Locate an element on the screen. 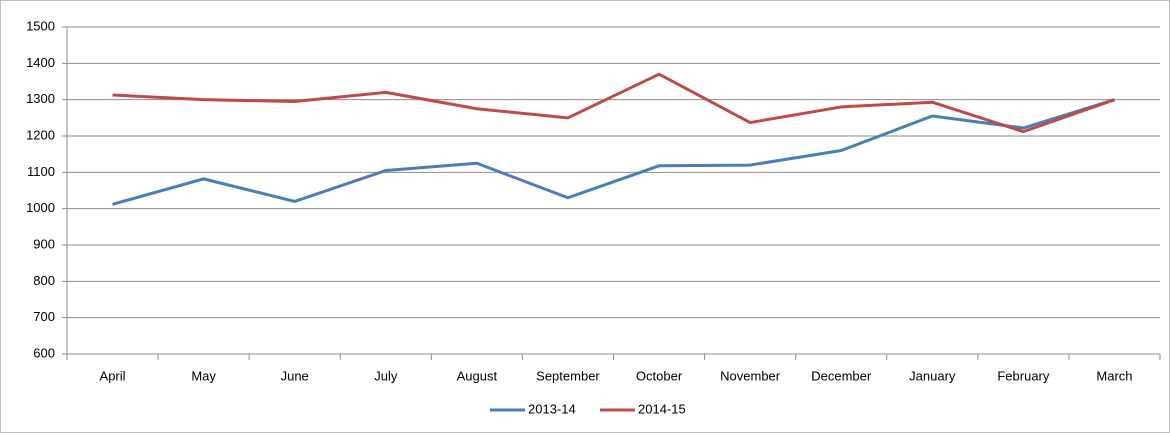 The width and height of the screenshot is (1170, 433). x-tick-label: September is located at coordinates (568, 375).